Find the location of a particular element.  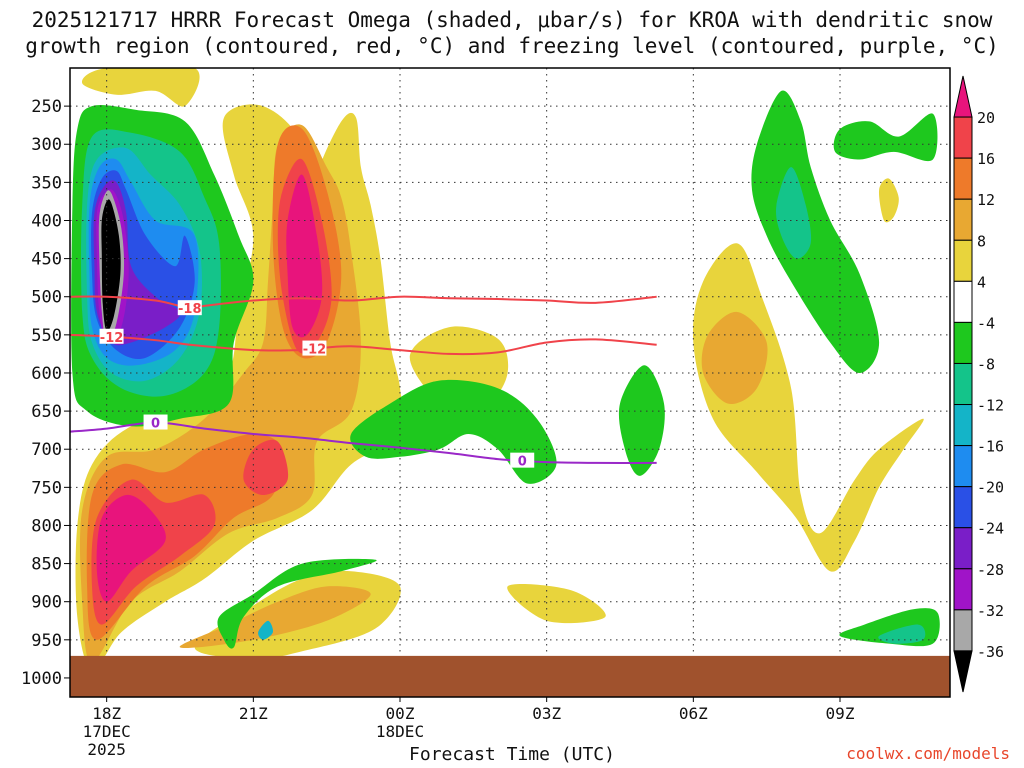

ytick-label-850: 850 is located at coordinates (46, 565).